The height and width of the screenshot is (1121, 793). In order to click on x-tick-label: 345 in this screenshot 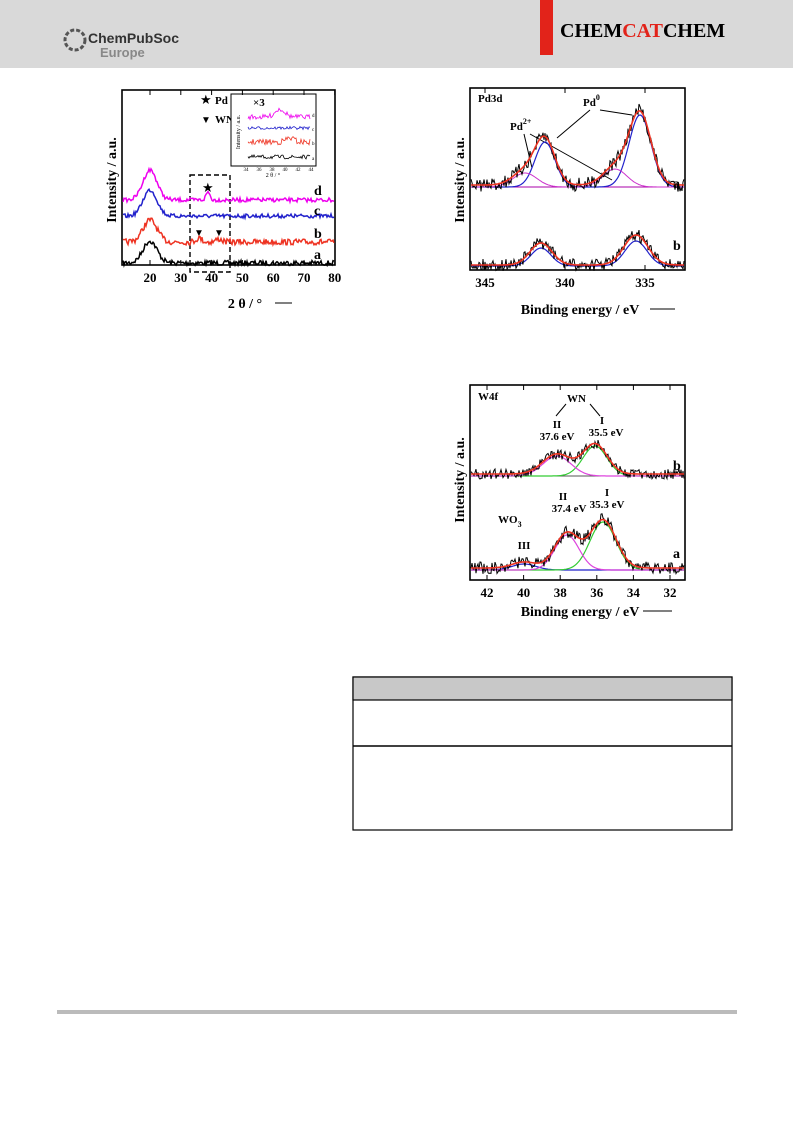, I will do `click(485, 282)`.